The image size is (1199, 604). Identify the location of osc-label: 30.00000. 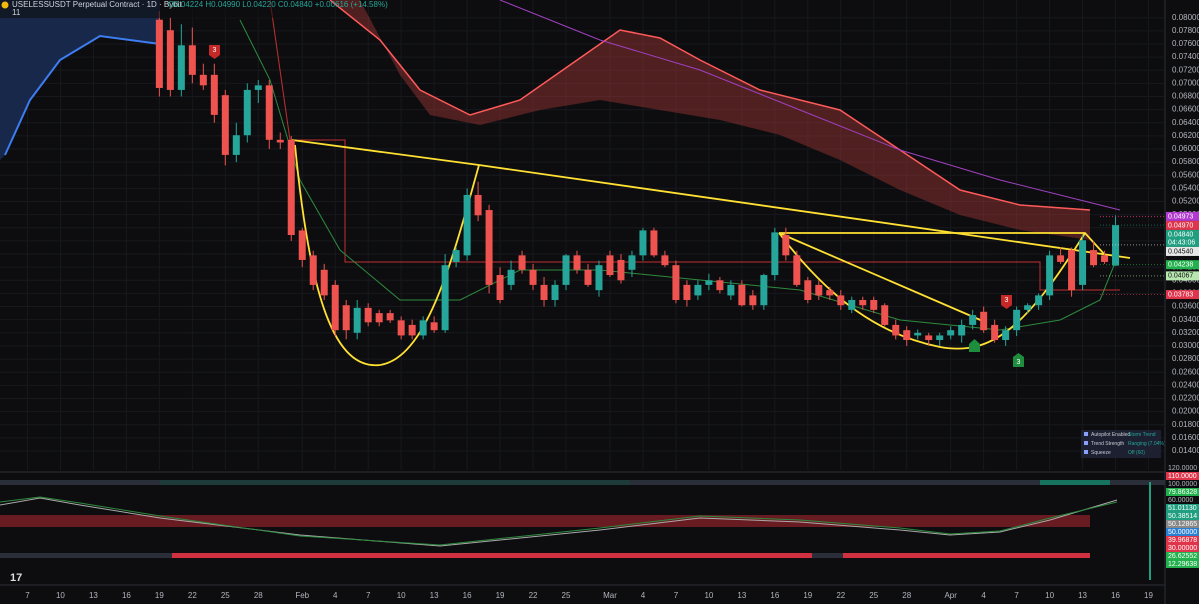
(1182, 548).